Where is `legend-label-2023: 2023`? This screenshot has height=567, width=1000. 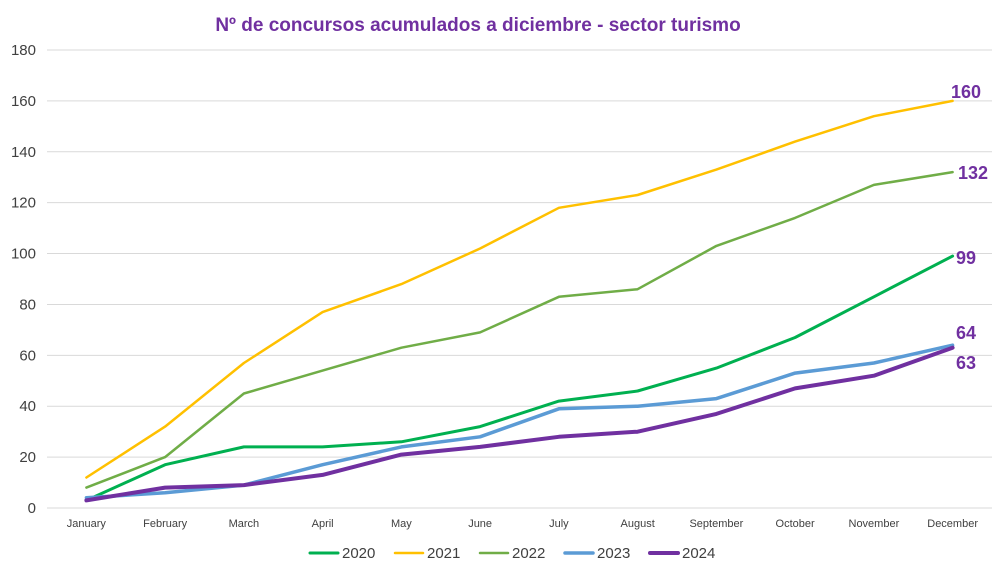
legend-label-2023: 2023 is located at coordinates (613, 553).